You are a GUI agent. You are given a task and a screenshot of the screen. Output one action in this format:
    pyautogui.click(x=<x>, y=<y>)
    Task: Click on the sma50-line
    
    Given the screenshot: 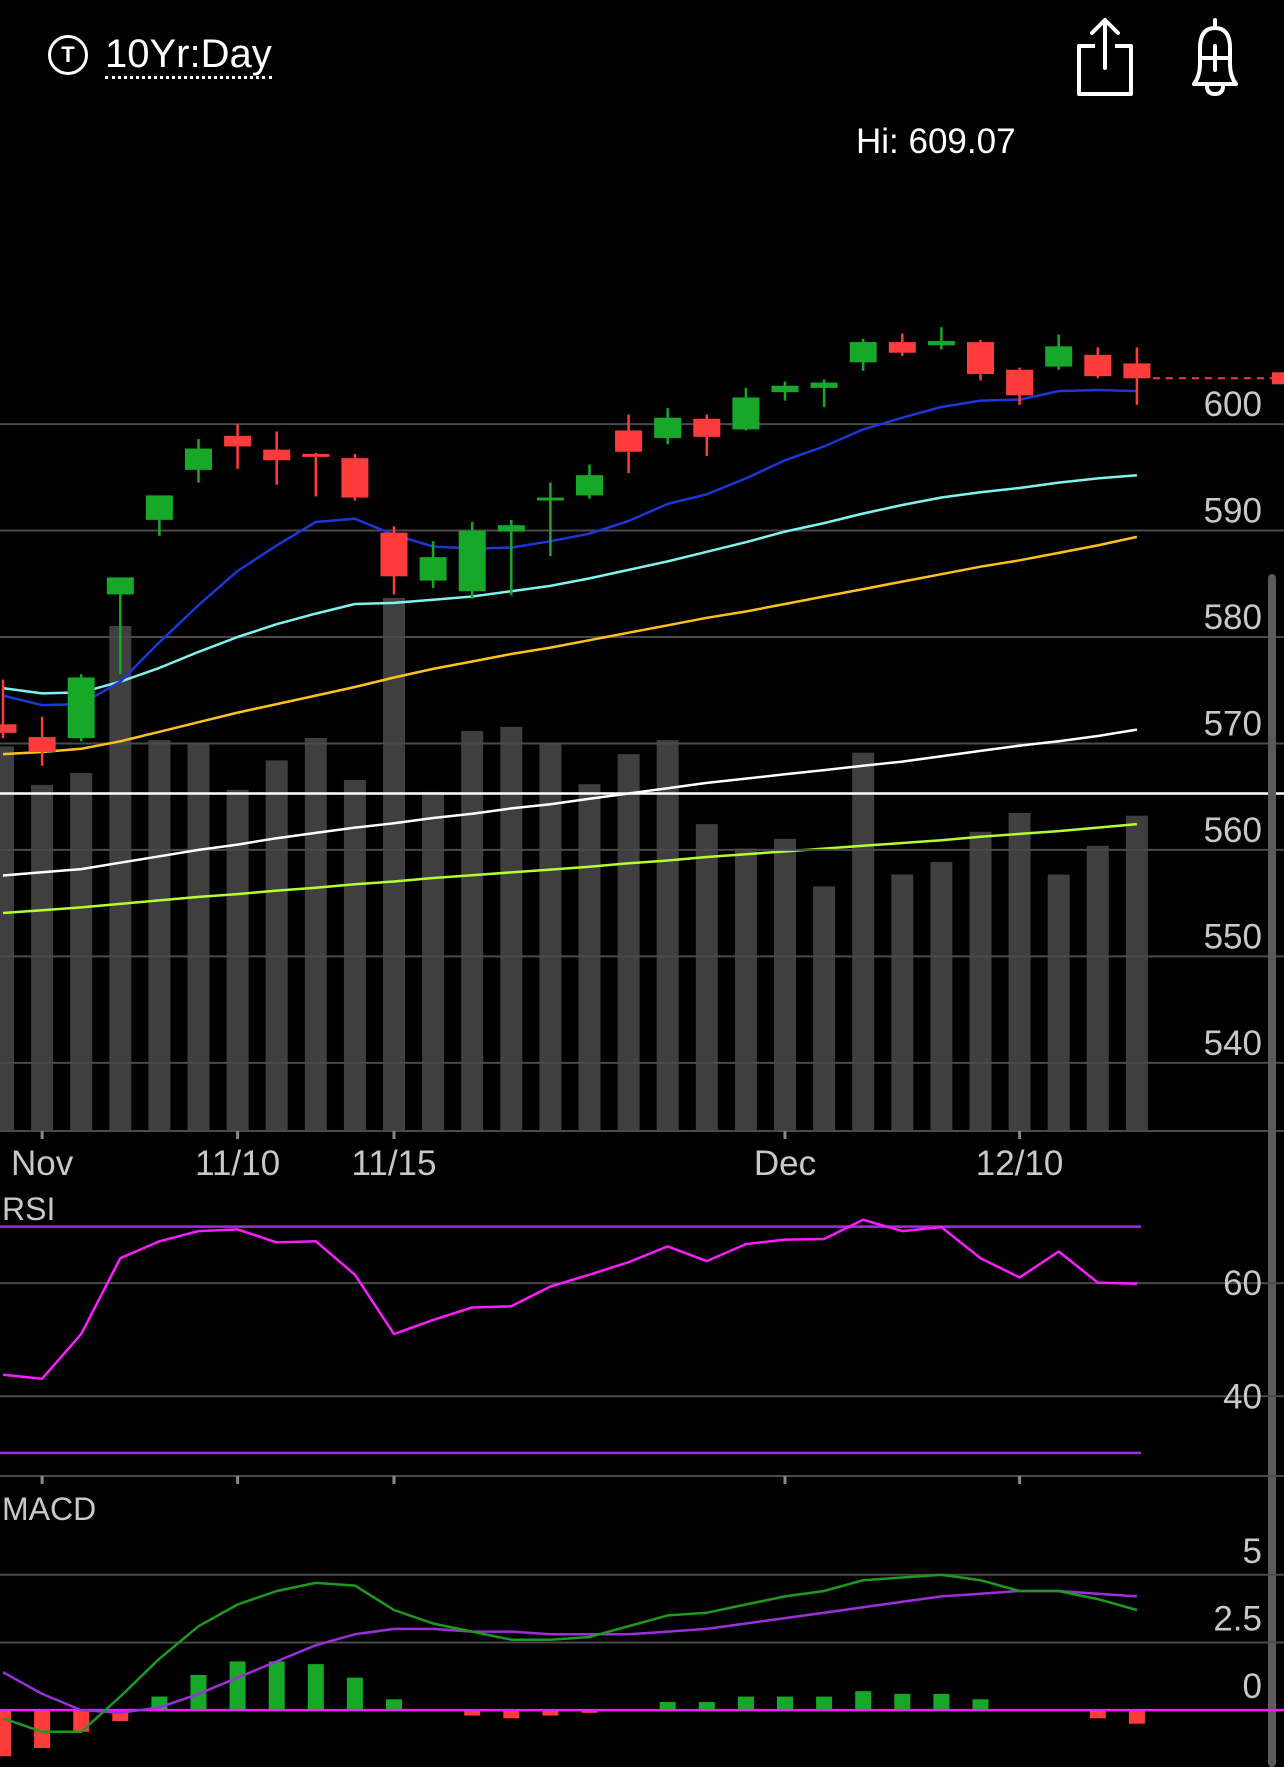 What is the action you would take?
    pyautogui.click(x=570, y=645)
    